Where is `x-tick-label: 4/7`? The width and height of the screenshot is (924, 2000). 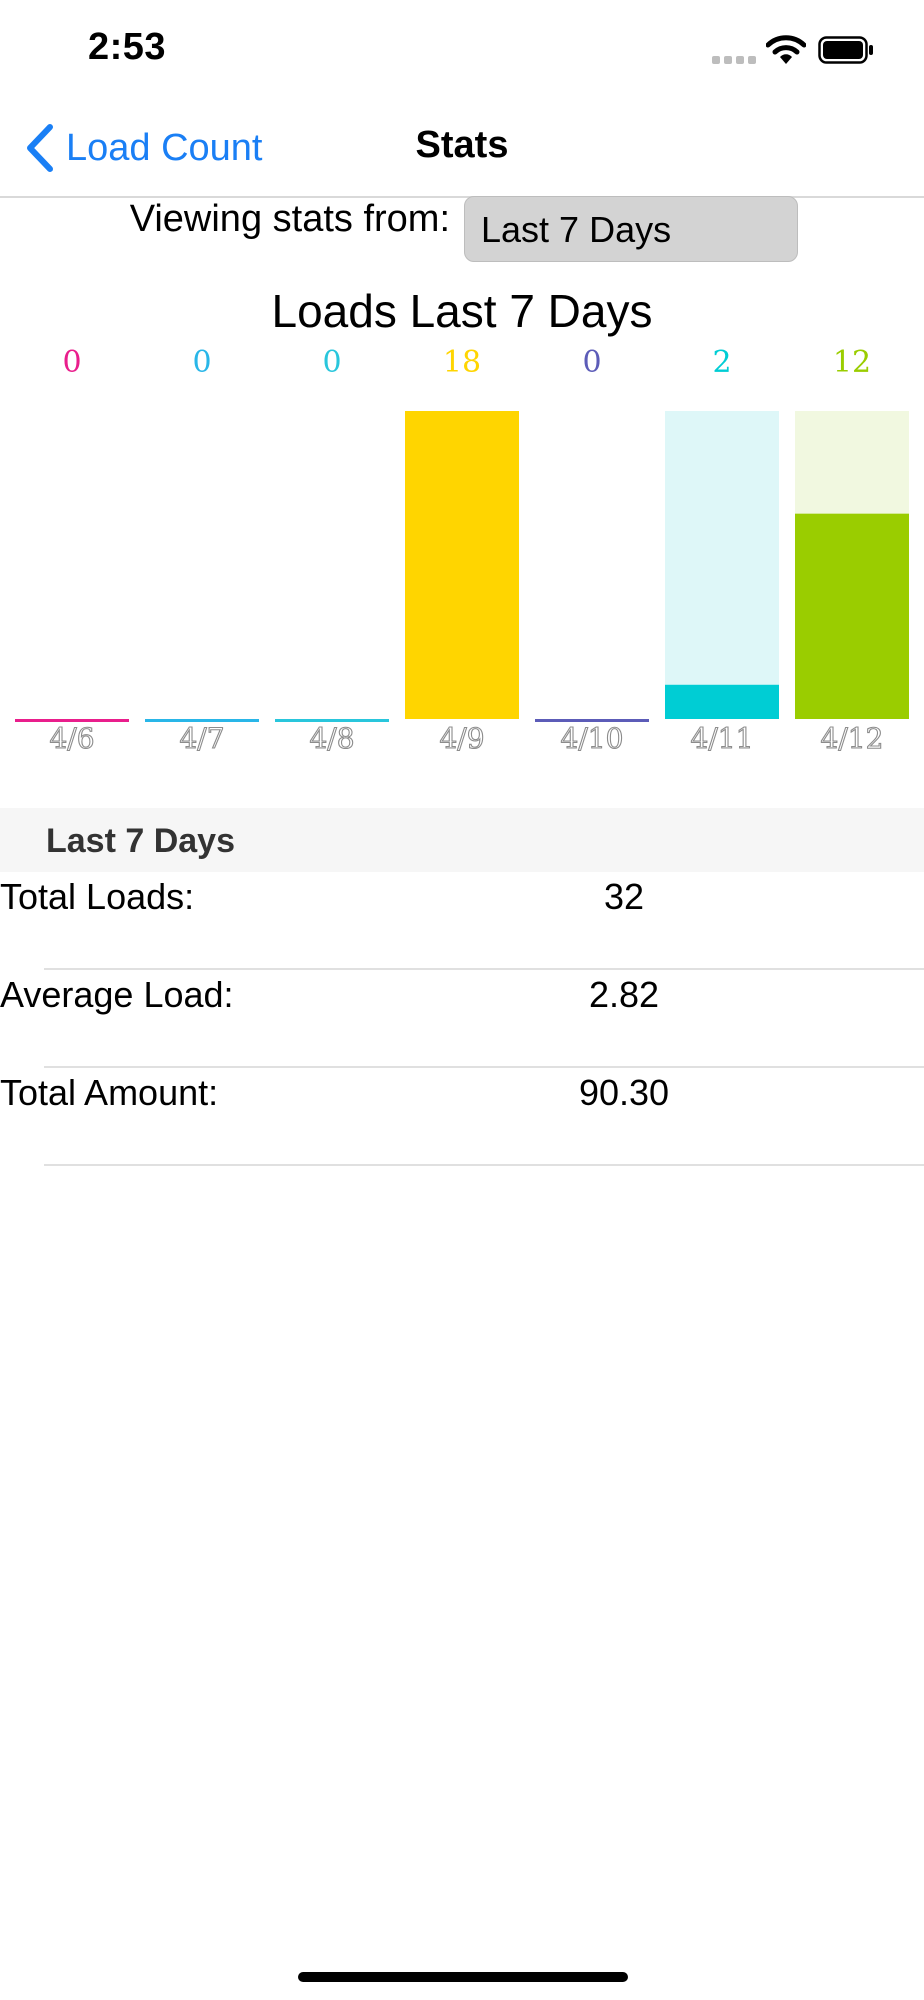 x-tick-label: 4/7 is located at coordinates (201, 738).